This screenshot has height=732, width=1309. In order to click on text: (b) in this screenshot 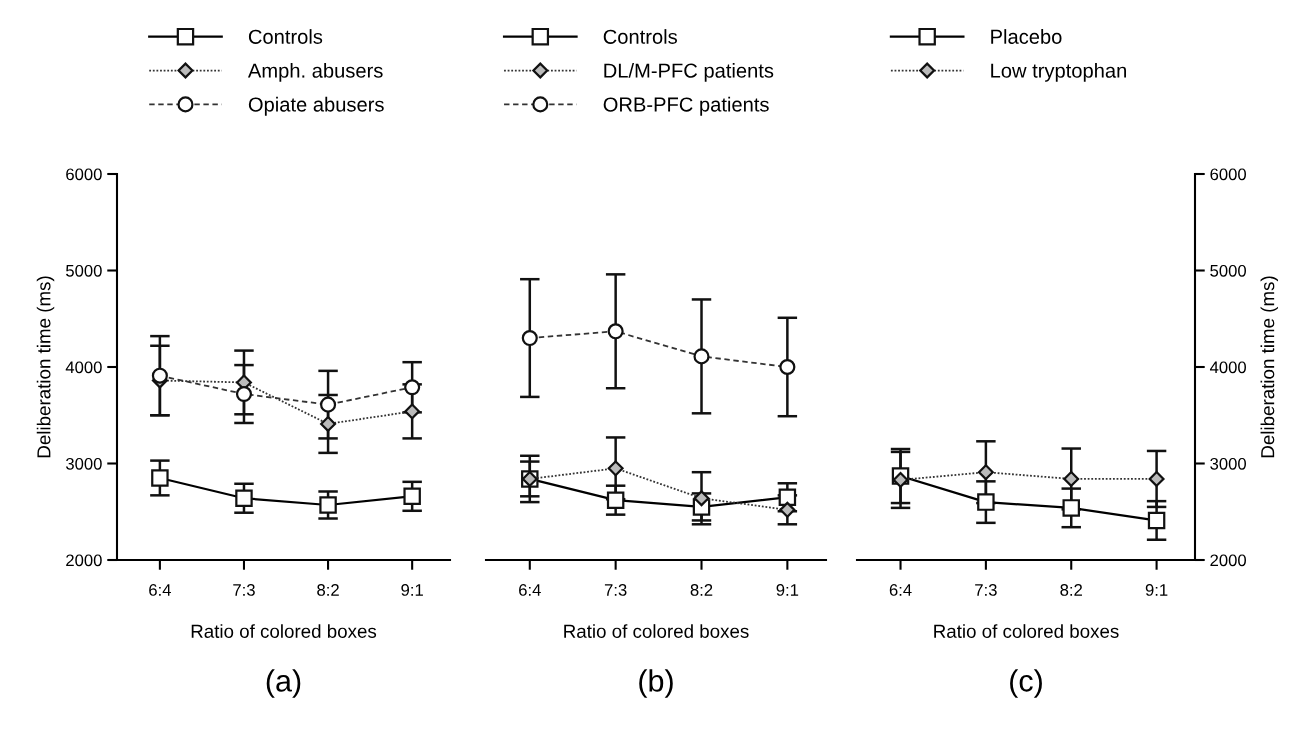, I will do `click(656, 683)`.